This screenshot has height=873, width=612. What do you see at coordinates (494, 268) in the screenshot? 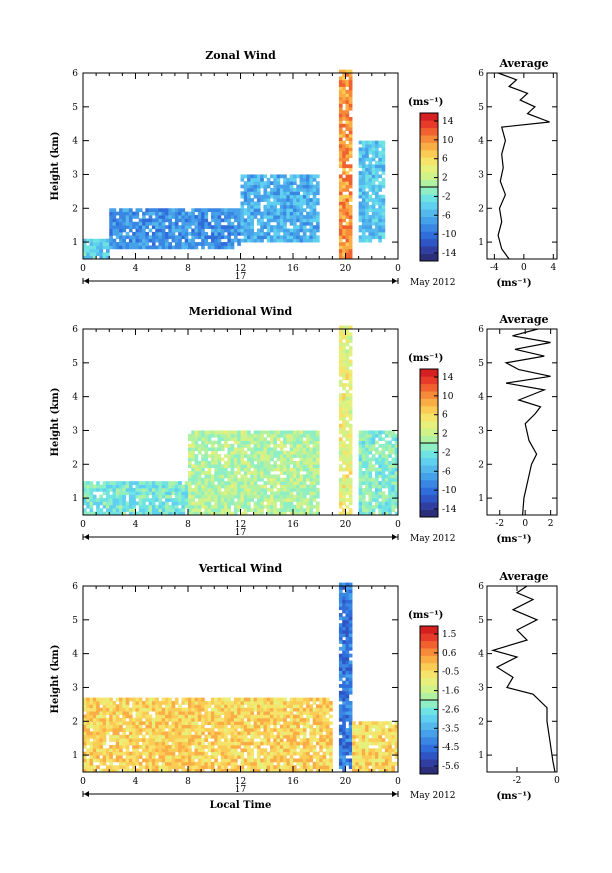
I see `profile-x-tick-label: -4` at bounding box center [494, 268].